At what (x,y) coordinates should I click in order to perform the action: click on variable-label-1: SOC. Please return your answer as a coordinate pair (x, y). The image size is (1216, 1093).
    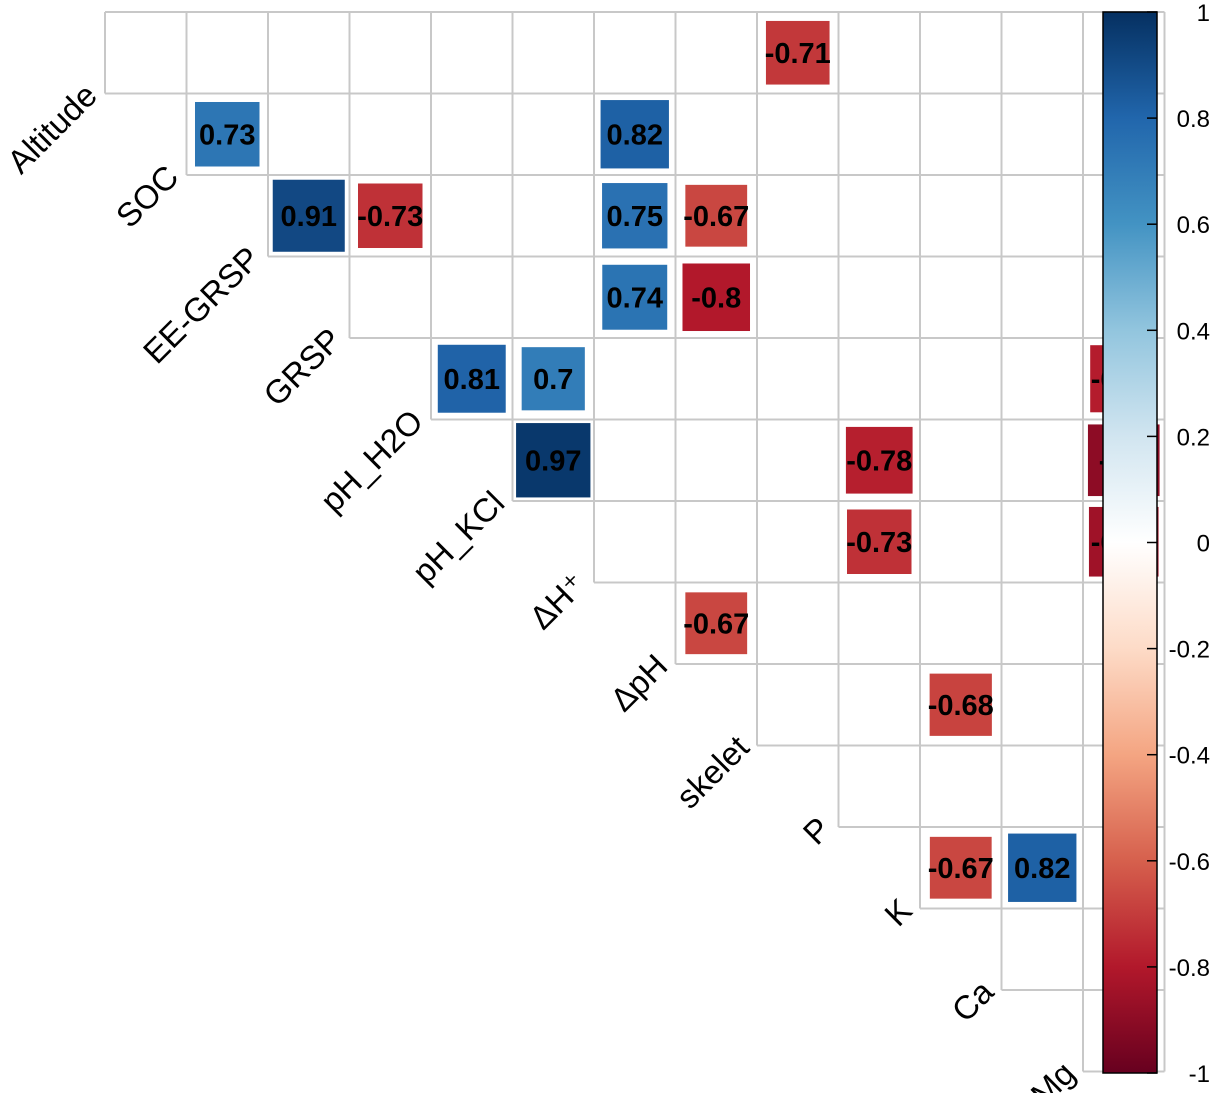
    Looking at the image, I should click on (147, 196).